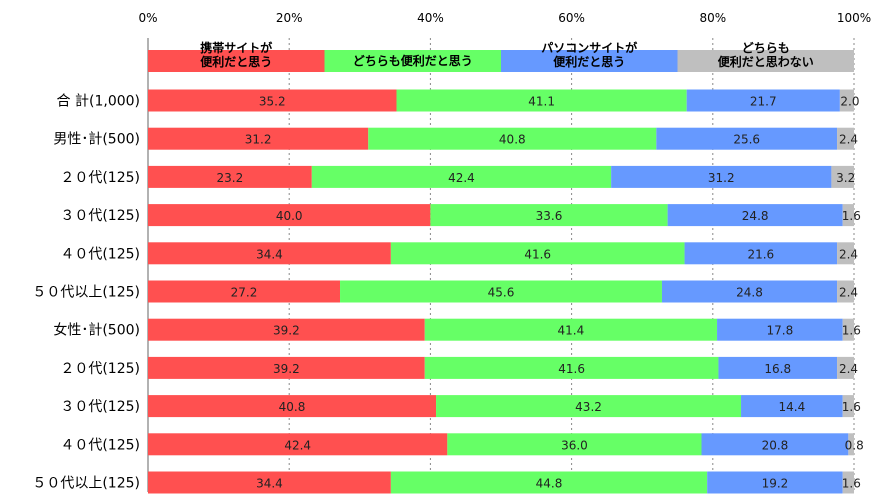  What do you see at coordinates (96, 140) in the screenshot?
I see `category-label: 男性･計(500)` at bounding box center [96, 140].